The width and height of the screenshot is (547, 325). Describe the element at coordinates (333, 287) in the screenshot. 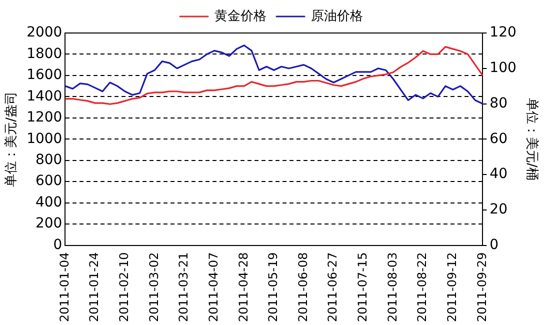

I see `x-tick-label: 2011-06-27` at that location.